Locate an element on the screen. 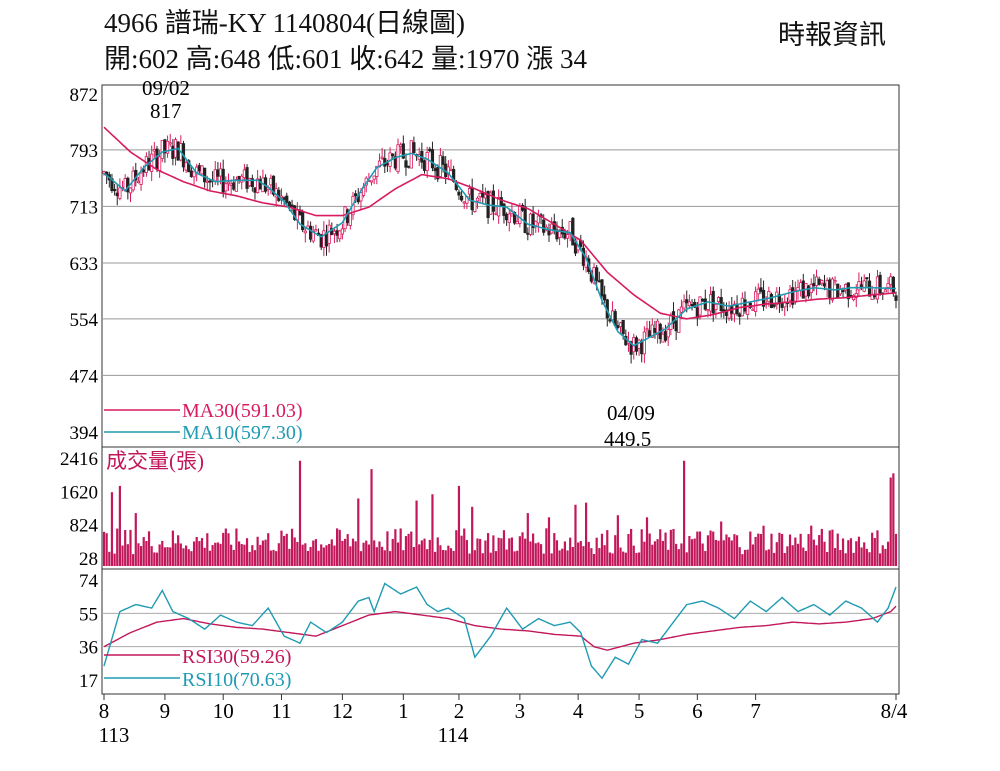  low-value-label: 449.5 is located at coordinates (627, 439).